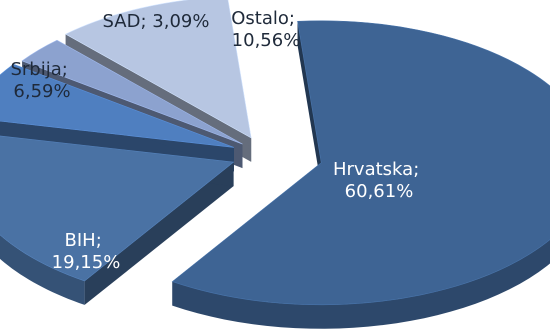 Image resolution: width=550 pixels, height=330 pixels. I want to click on slice-bih-side-start, so click(159, 233).